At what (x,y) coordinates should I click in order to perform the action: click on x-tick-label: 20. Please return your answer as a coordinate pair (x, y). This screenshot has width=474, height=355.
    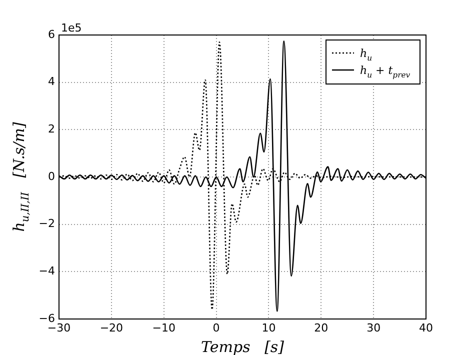
    Looking at the image, I should click on (321, 327).